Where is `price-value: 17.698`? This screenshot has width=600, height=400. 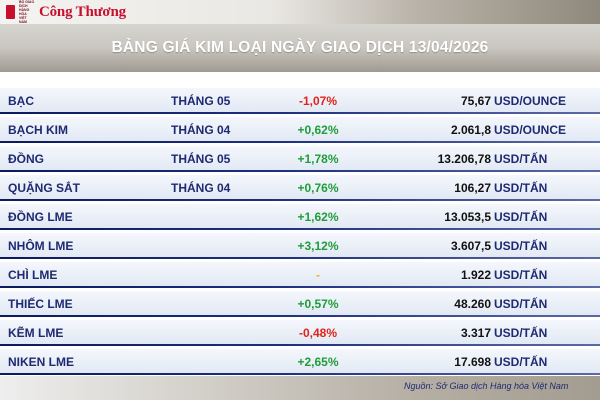
price-value: 17.698 is located at coordinates (472, 362).